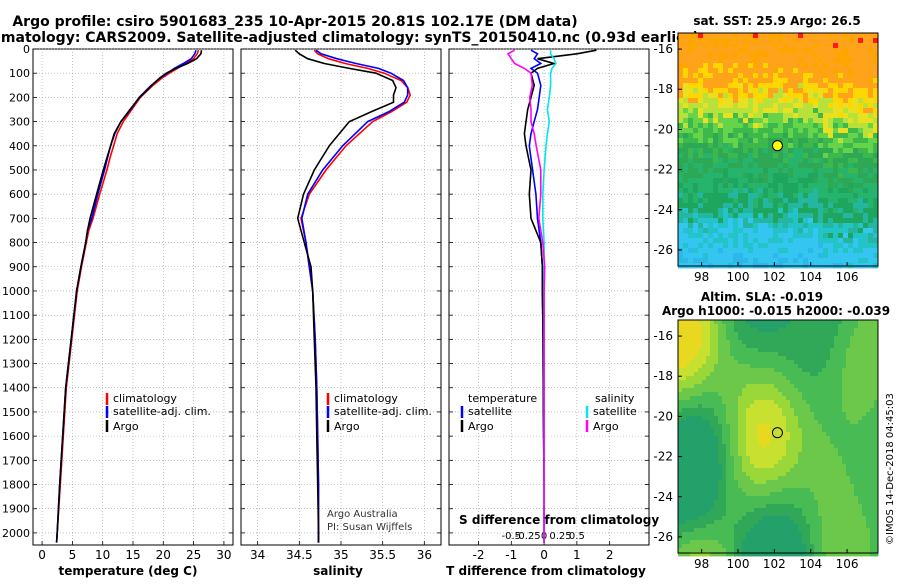 Image resolution: width=900 pixels, height=584 pixels. I want to click on map-y-tick-label: -18, so click(663, 89).